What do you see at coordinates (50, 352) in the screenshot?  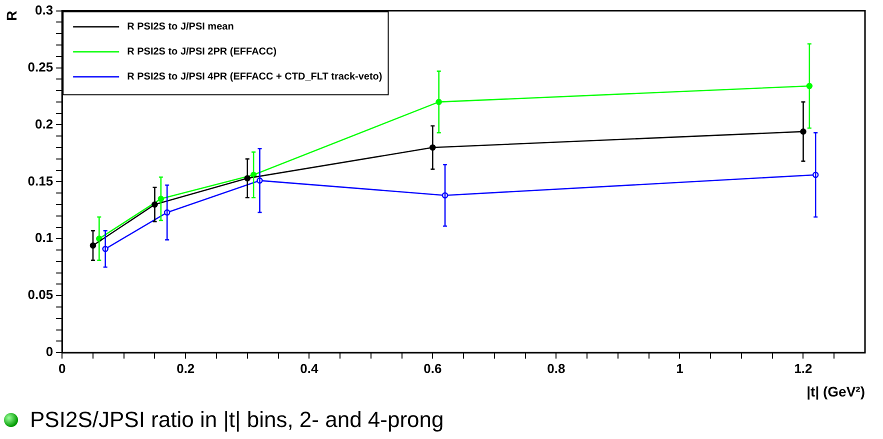 I see `y-tick-label: 0` at bounding box center [50, 352].